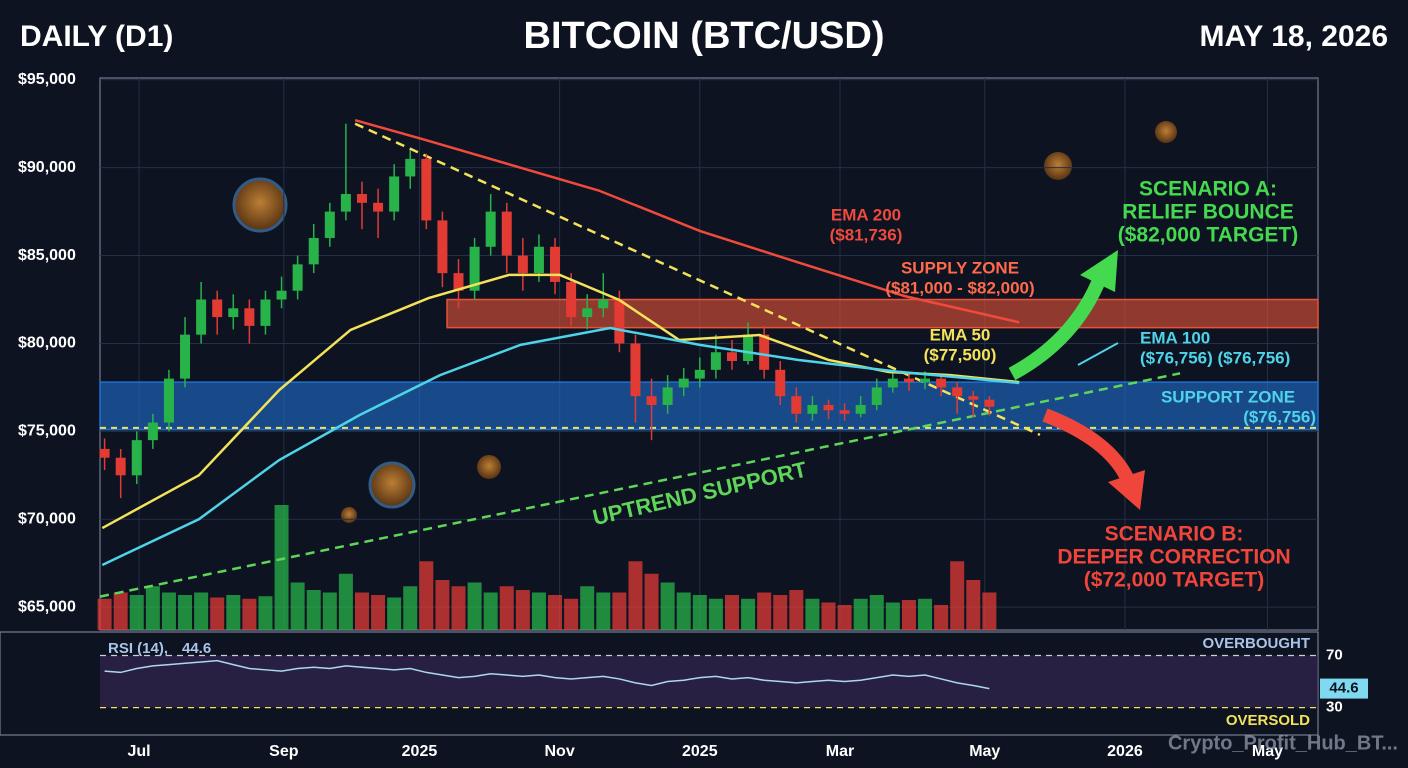  Describe the element at coordinates (139, 751) in the screenshot. I see `x-tick-label: Jul` at that location.